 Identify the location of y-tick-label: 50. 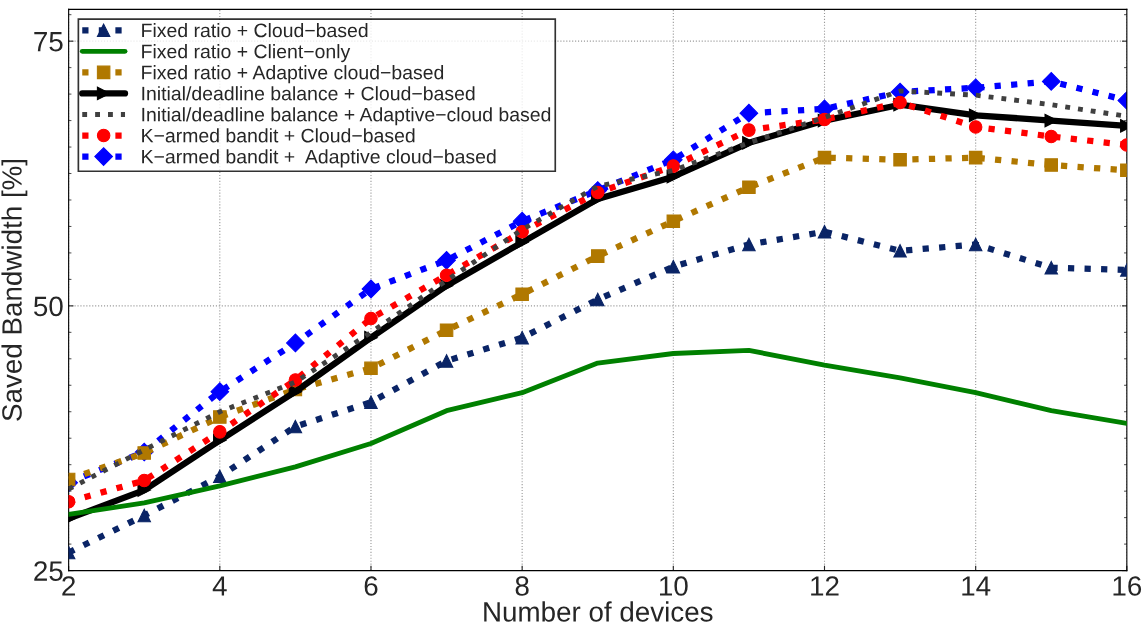
(48, 306).